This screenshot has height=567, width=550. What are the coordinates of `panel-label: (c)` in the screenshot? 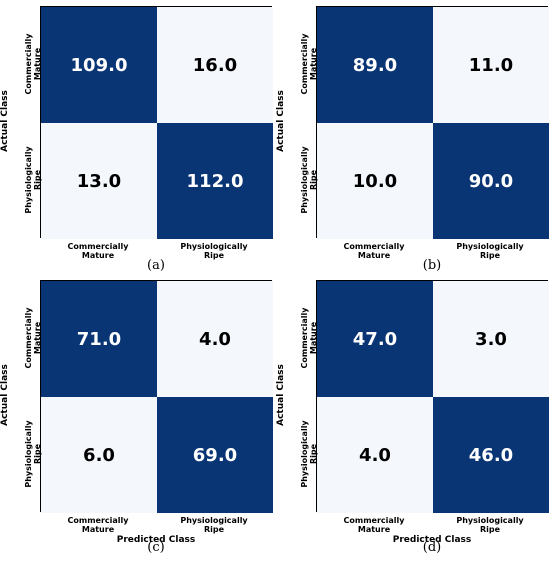 It's located at (156, 547).